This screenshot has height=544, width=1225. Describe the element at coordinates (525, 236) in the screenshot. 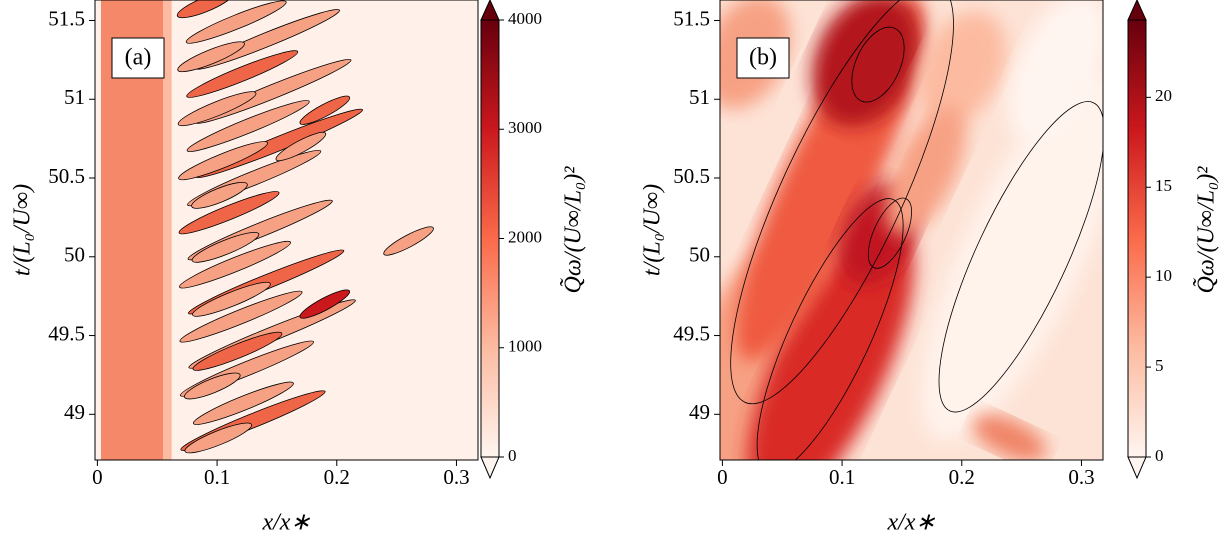

I see `colorbar-tick-label: 2000` at that location.